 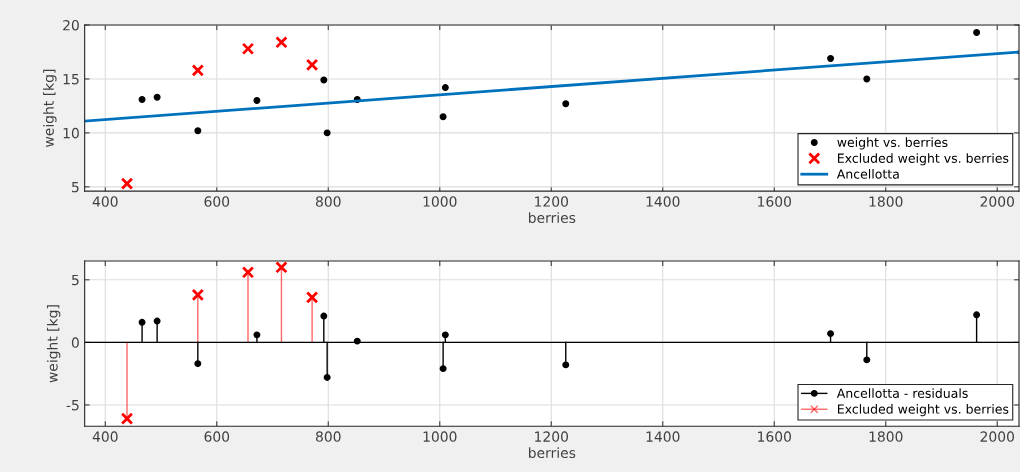 I want to click on legend-label: Ancellotta, so click(x=867, y=174).